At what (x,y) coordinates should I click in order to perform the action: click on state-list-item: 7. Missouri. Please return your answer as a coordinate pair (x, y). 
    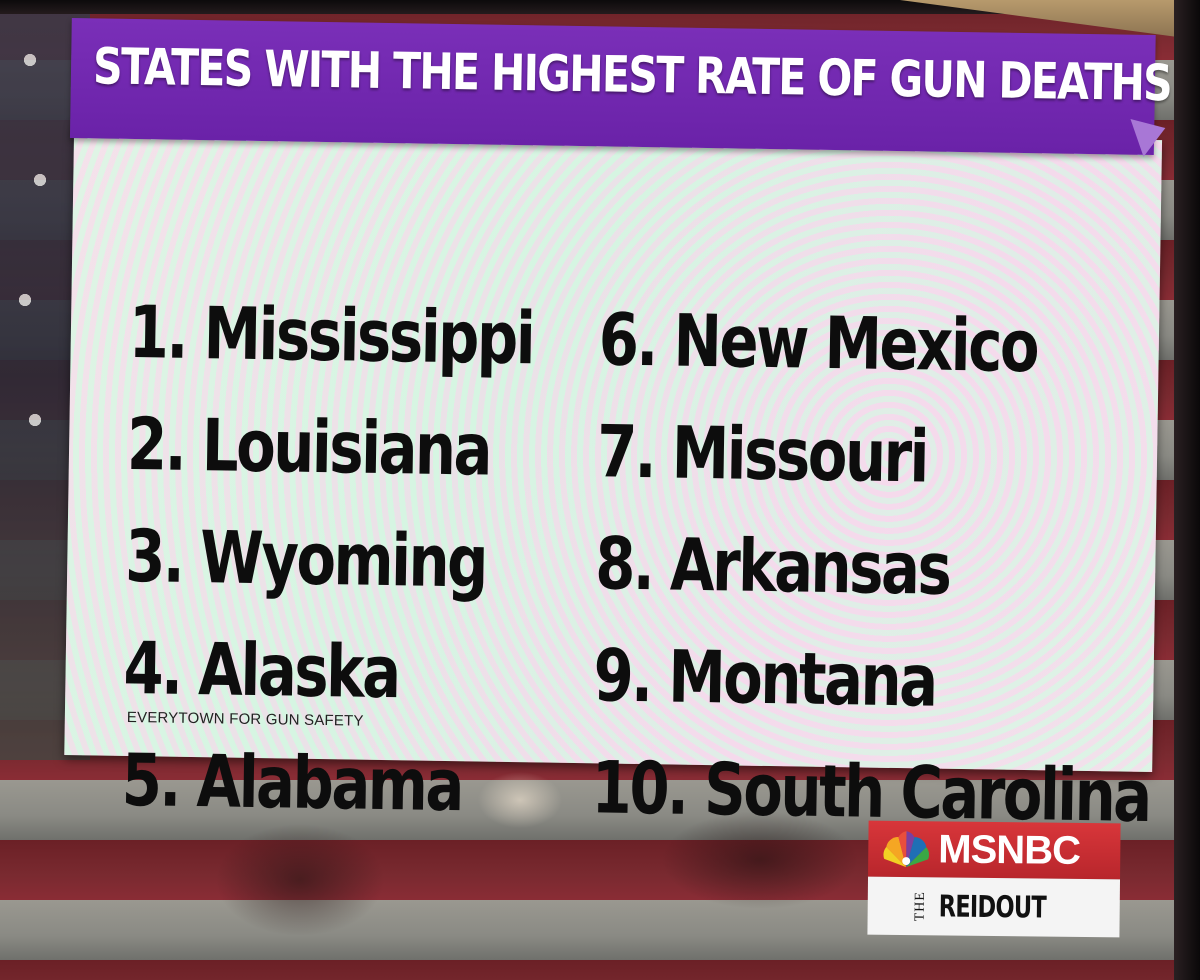
    Looking at the image, I should click on (762, 454).